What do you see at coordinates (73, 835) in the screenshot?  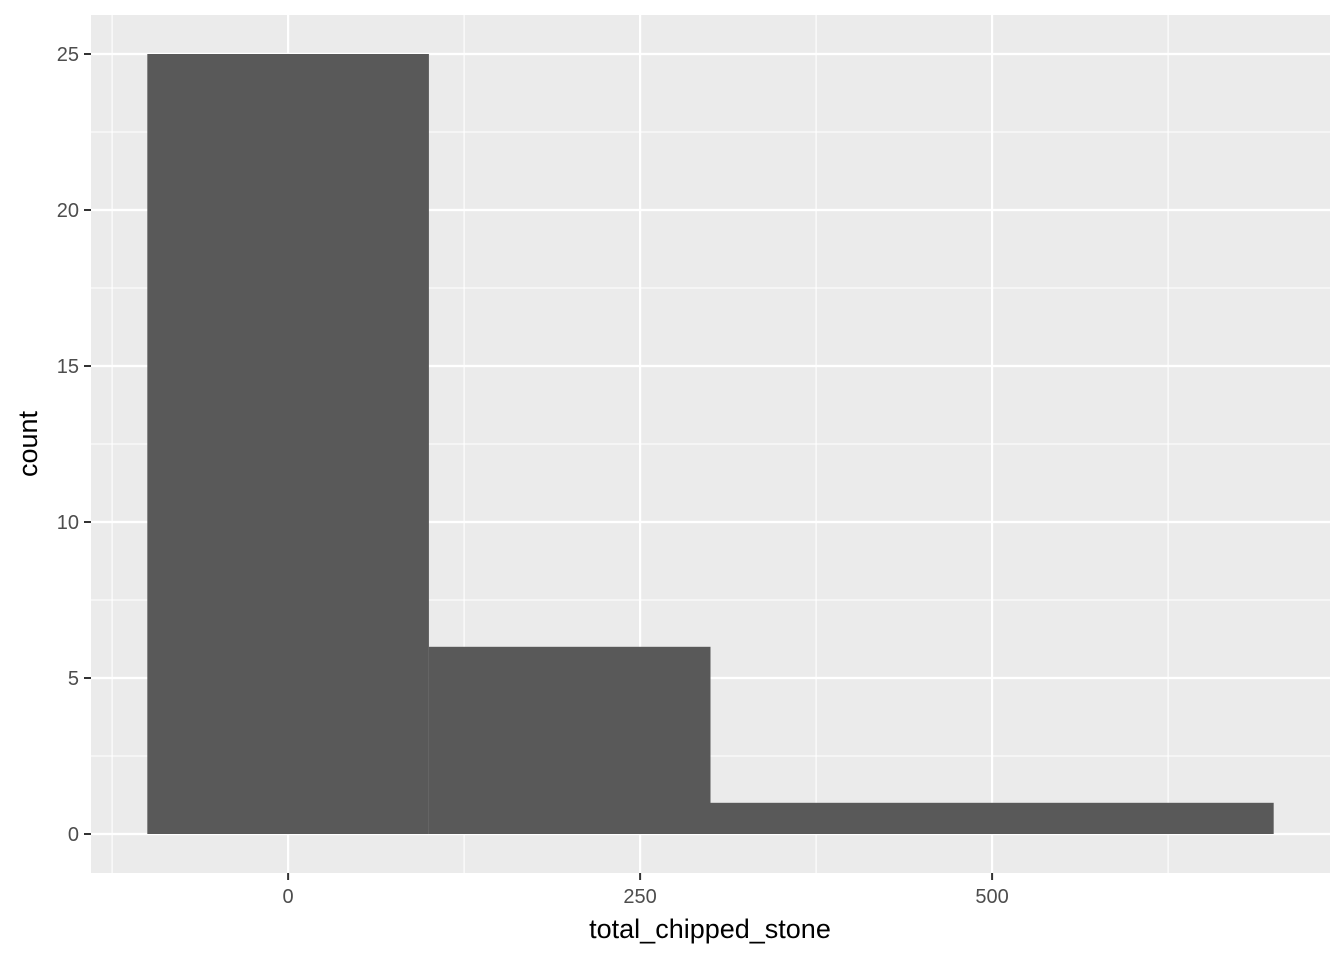 I see `y-tick-label: 0` at bounding box center [73, 835].